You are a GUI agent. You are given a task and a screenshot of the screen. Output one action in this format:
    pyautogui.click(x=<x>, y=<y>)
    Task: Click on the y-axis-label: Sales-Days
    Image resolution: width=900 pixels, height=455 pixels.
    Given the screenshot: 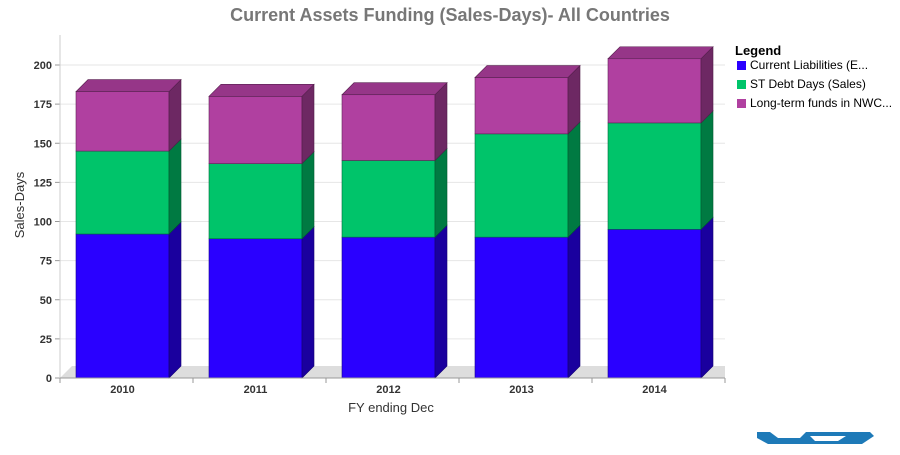 What is the action you would take?
    pyautogui.click(x=19, y=204)
    